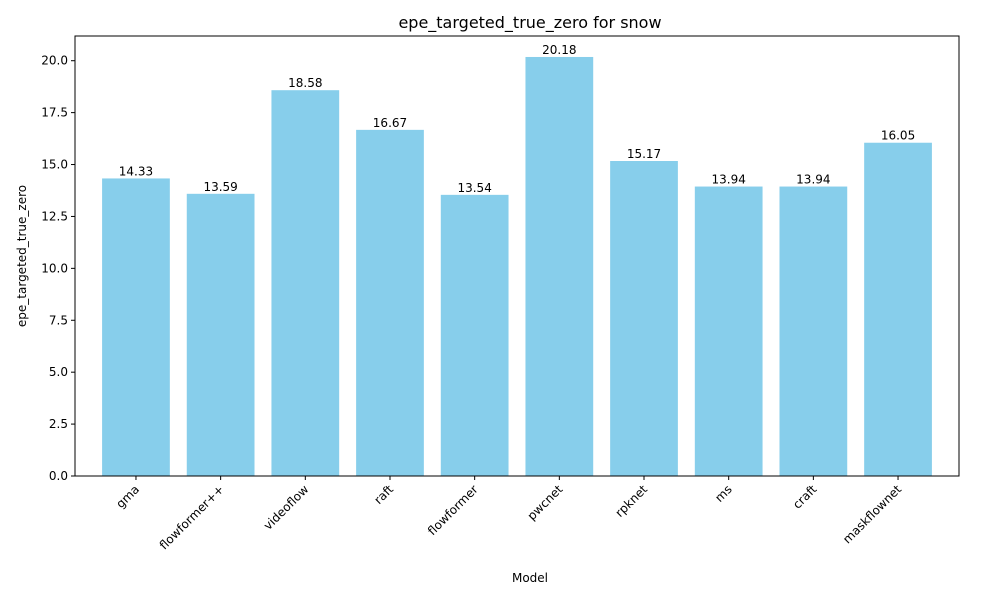 This screenshot has width=1000, height=600. I want to click on data-label-raft: 16.67, so click(390, 123).